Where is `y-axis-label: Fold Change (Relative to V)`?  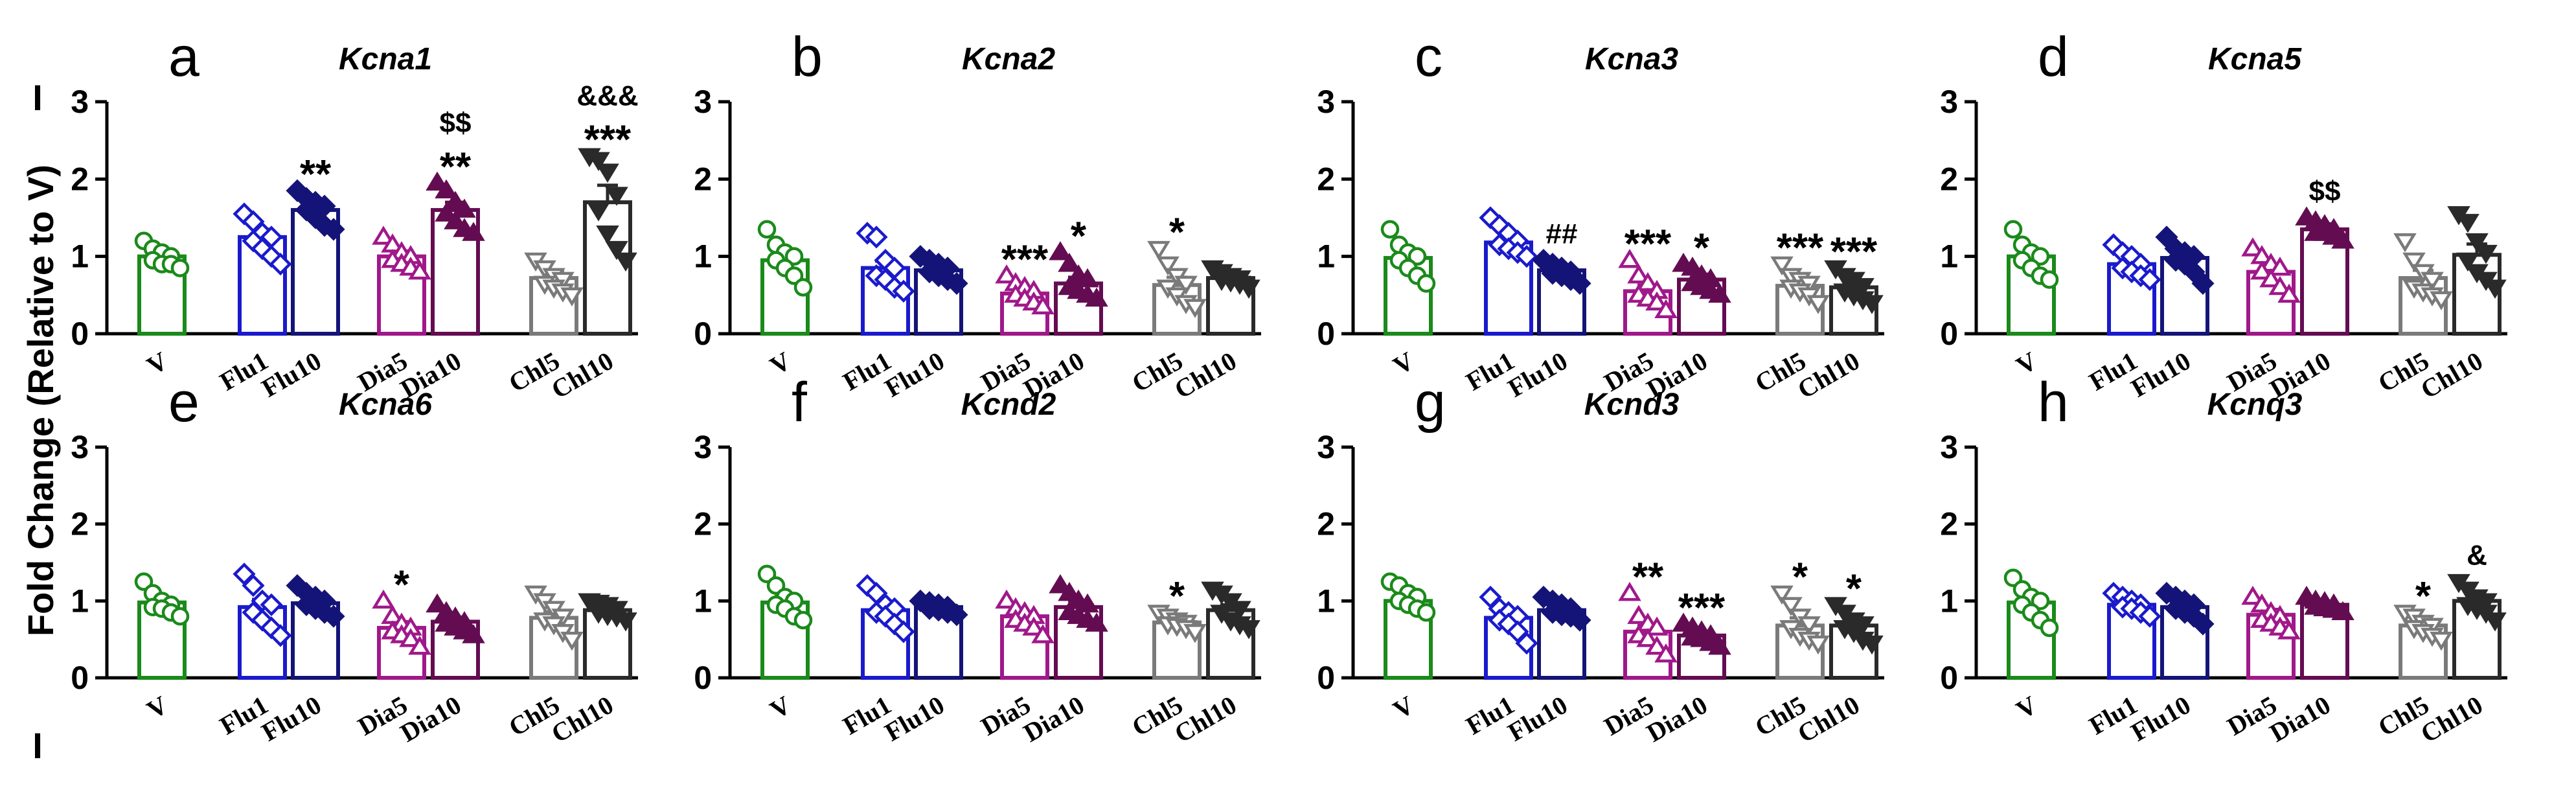
y-axis-label: Fold Change (Relative to V) is located at coordinates (40, 400).